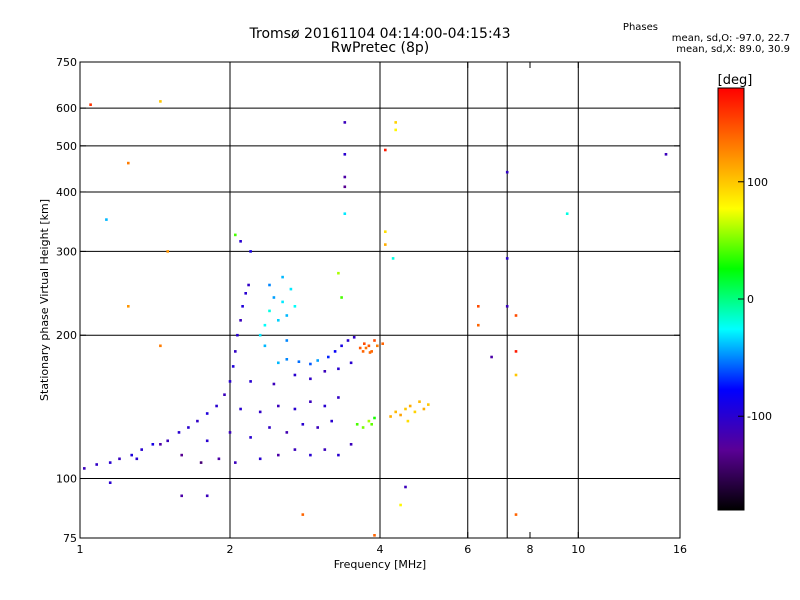 The image size is (800, 600). What do you see at coordinates (759, 416) in the screenshot?
I see `colorbar-tick-label: -100` at bounding box center [759, 416].